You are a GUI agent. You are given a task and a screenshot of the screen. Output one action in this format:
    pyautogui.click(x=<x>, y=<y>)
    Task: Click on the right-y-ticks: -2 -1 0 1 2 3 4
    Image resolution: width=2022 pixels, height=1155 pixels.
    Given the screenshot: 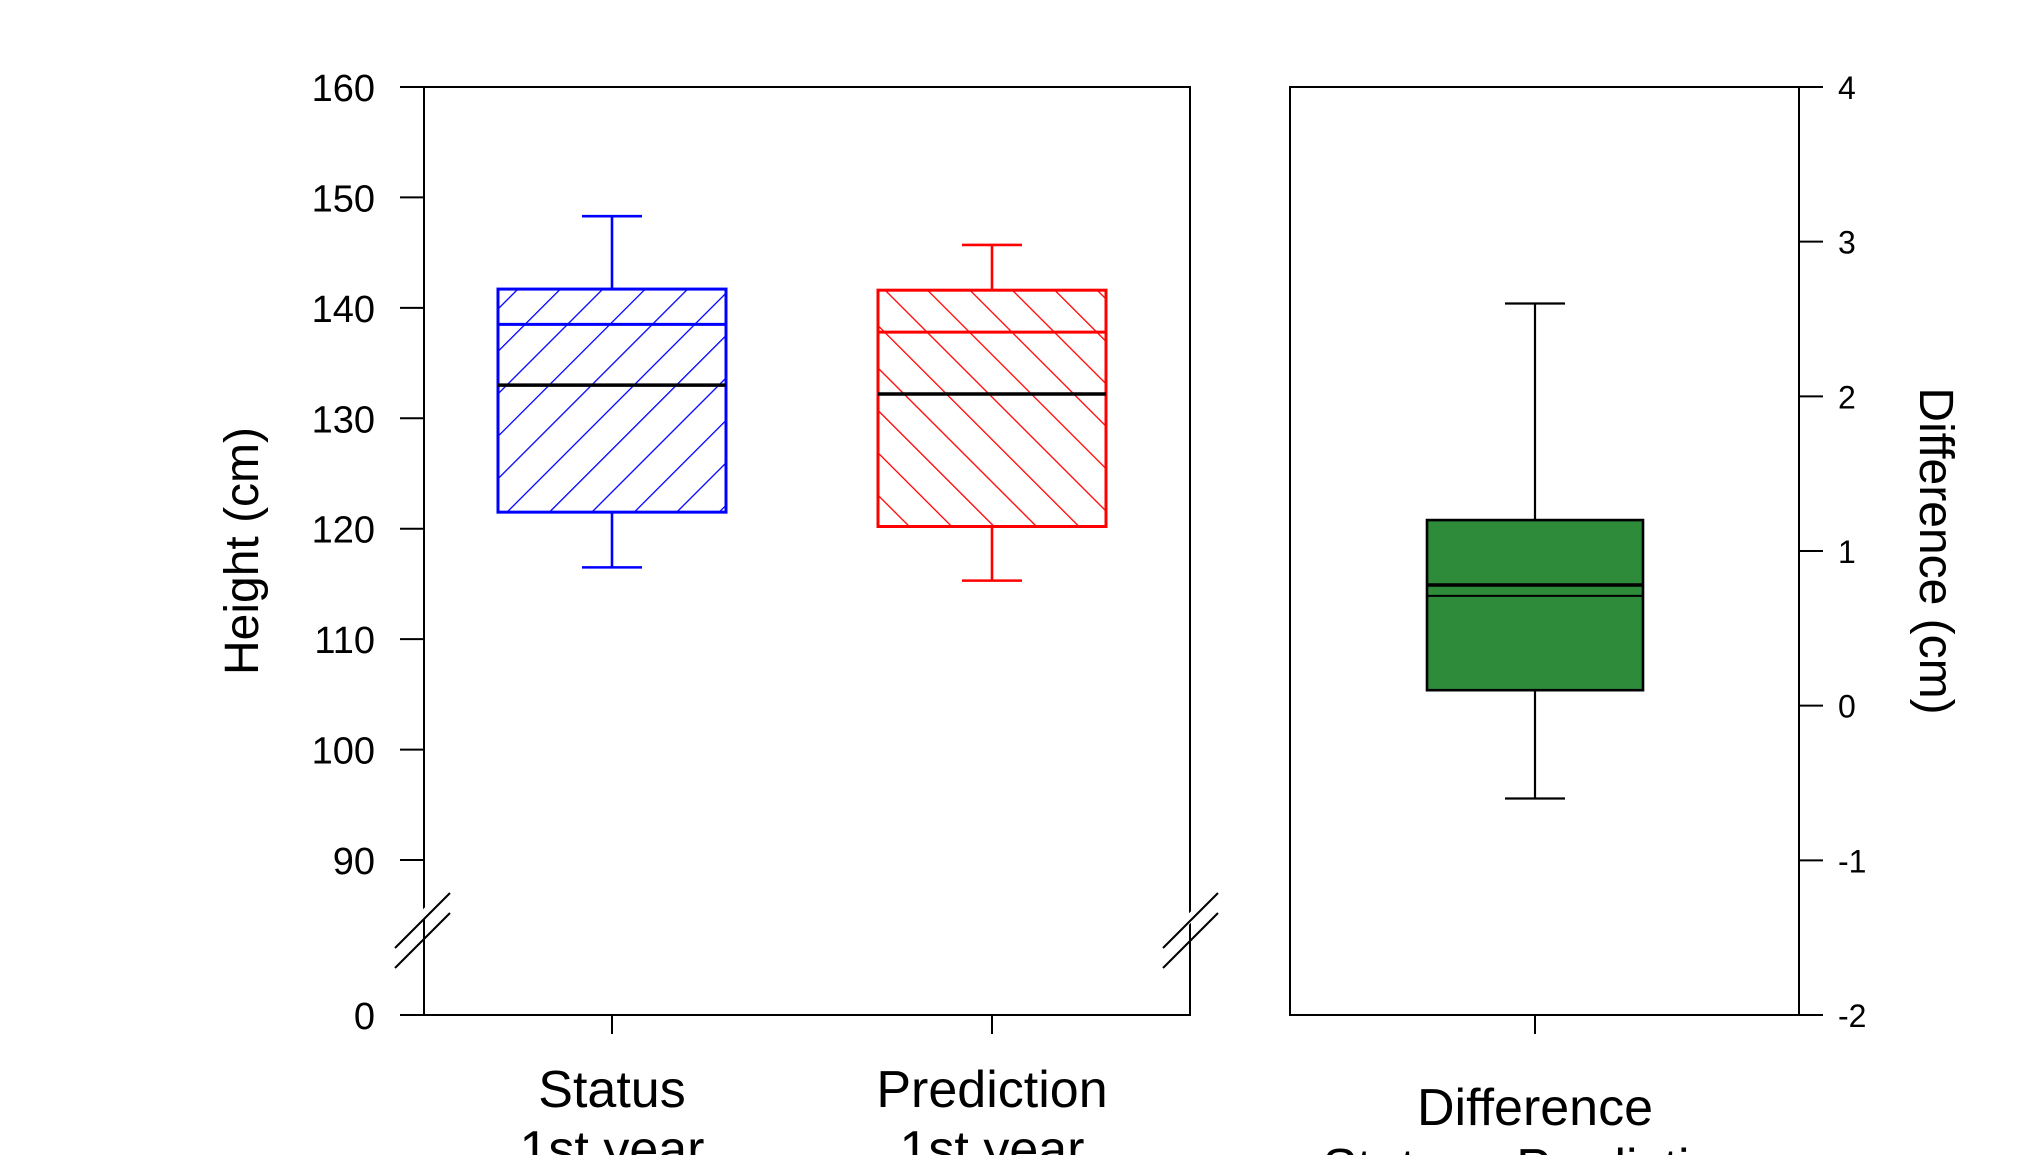 What is the action you would take?
    pyautogui.click(x=1832, y=552)
    